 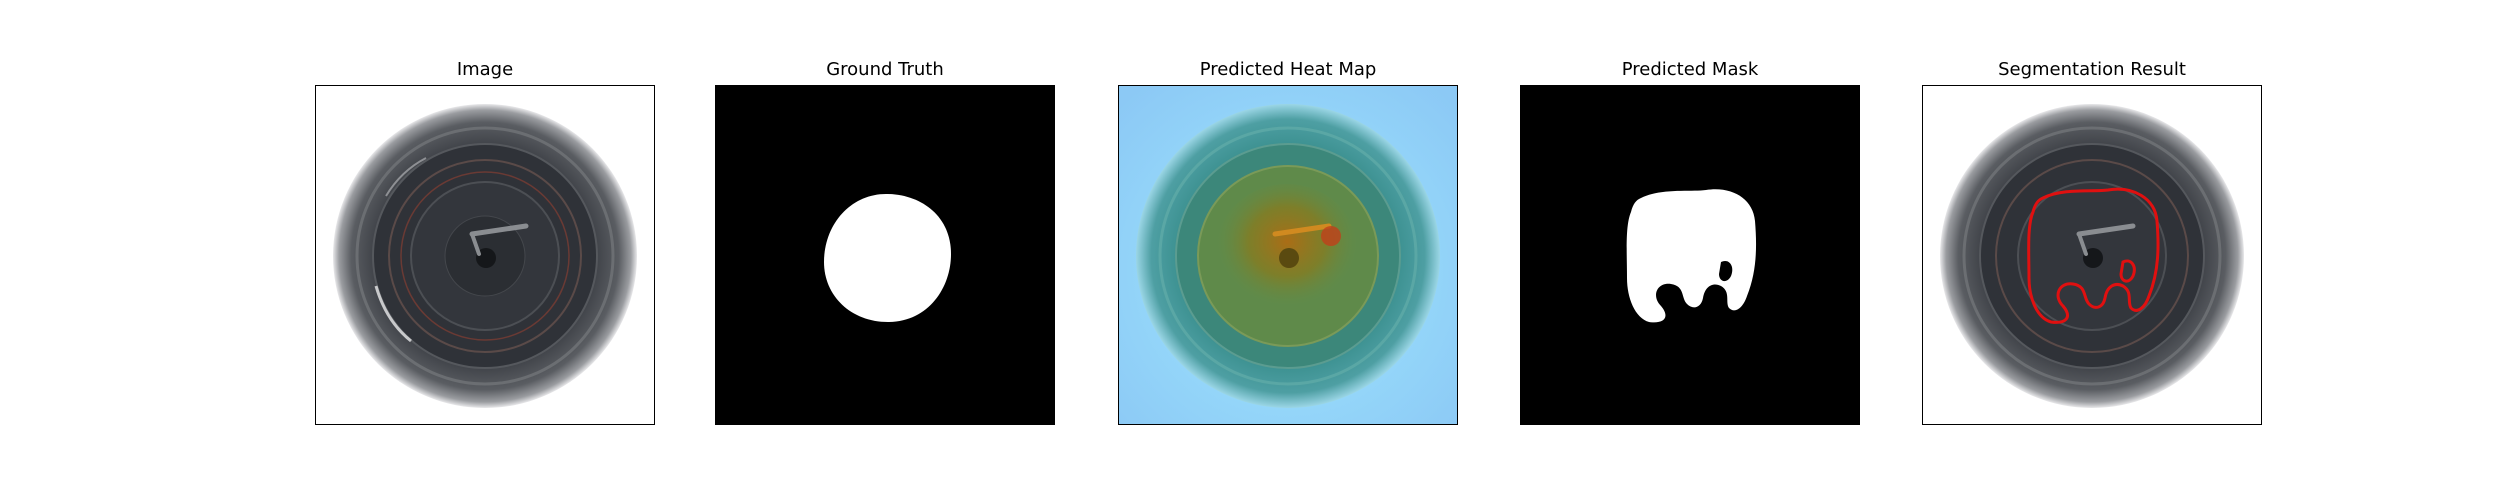 I want to click on panel-title-predicted-mask: Predicted Mask, so click(x=1690, y=69).